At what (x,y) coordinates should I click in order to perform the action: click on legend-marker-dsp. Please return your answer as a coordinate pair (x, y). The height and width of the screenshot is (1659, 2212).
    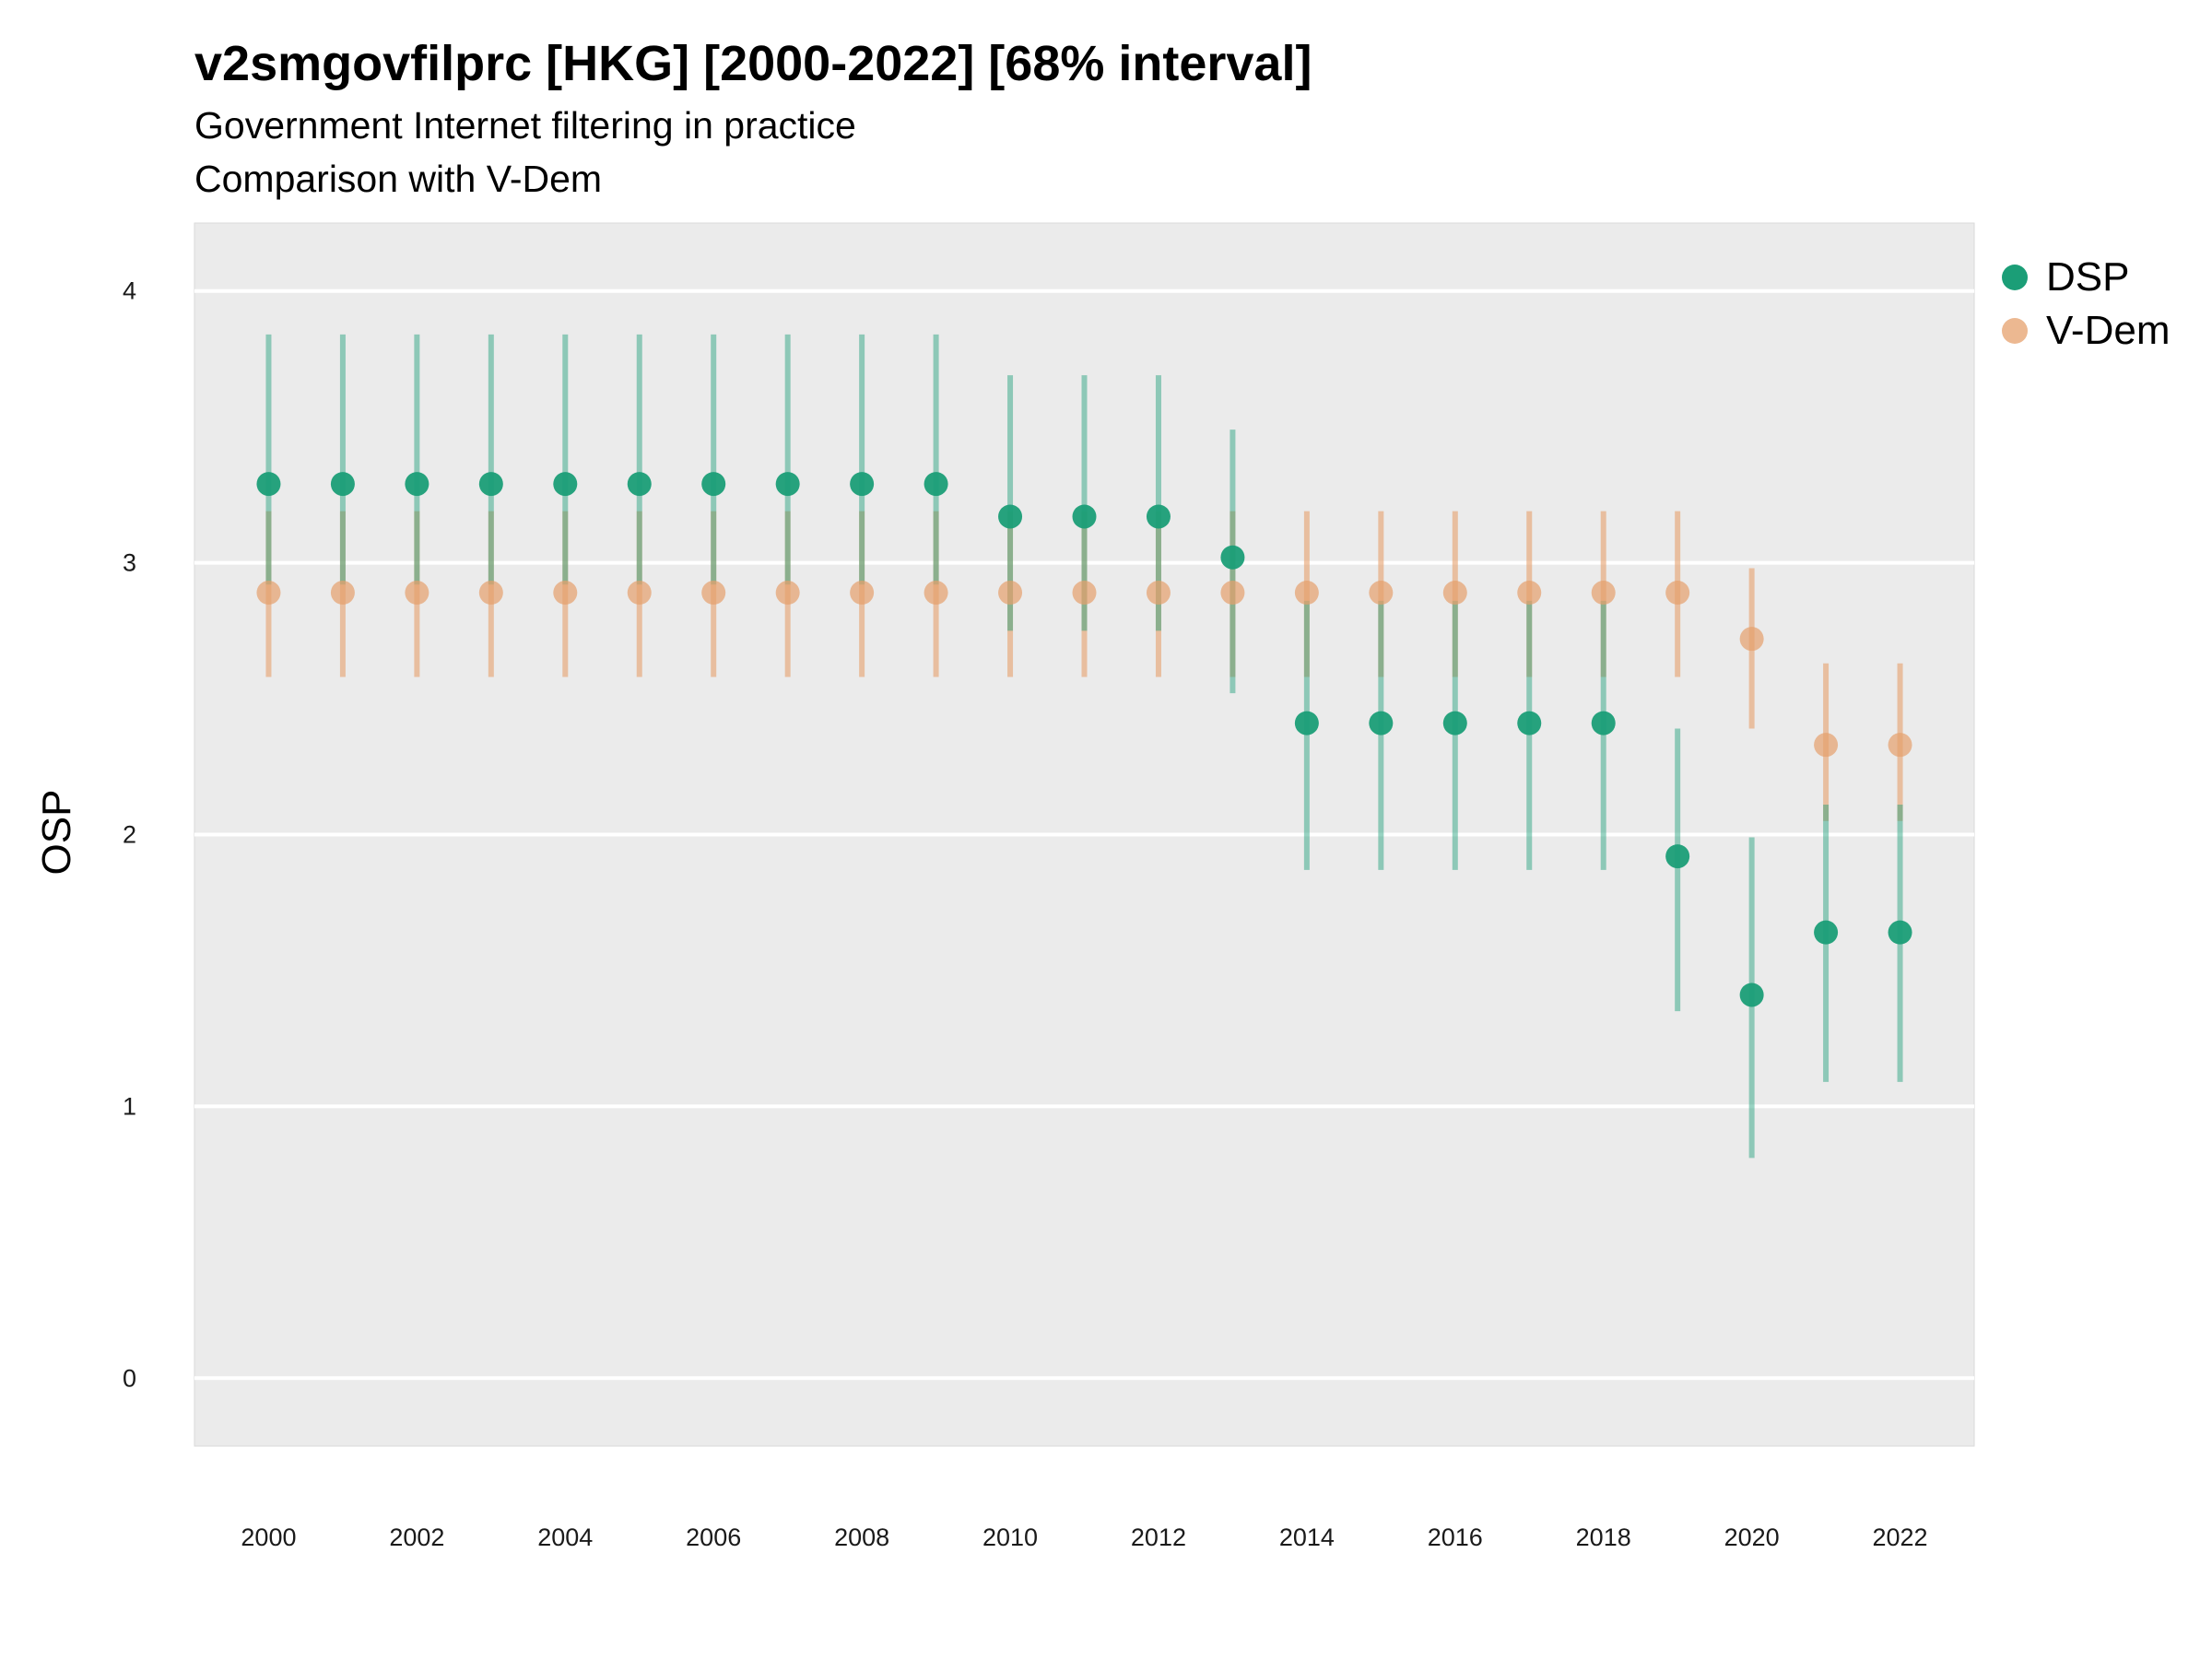
    Looking at the image, I should click on (2015, 277).